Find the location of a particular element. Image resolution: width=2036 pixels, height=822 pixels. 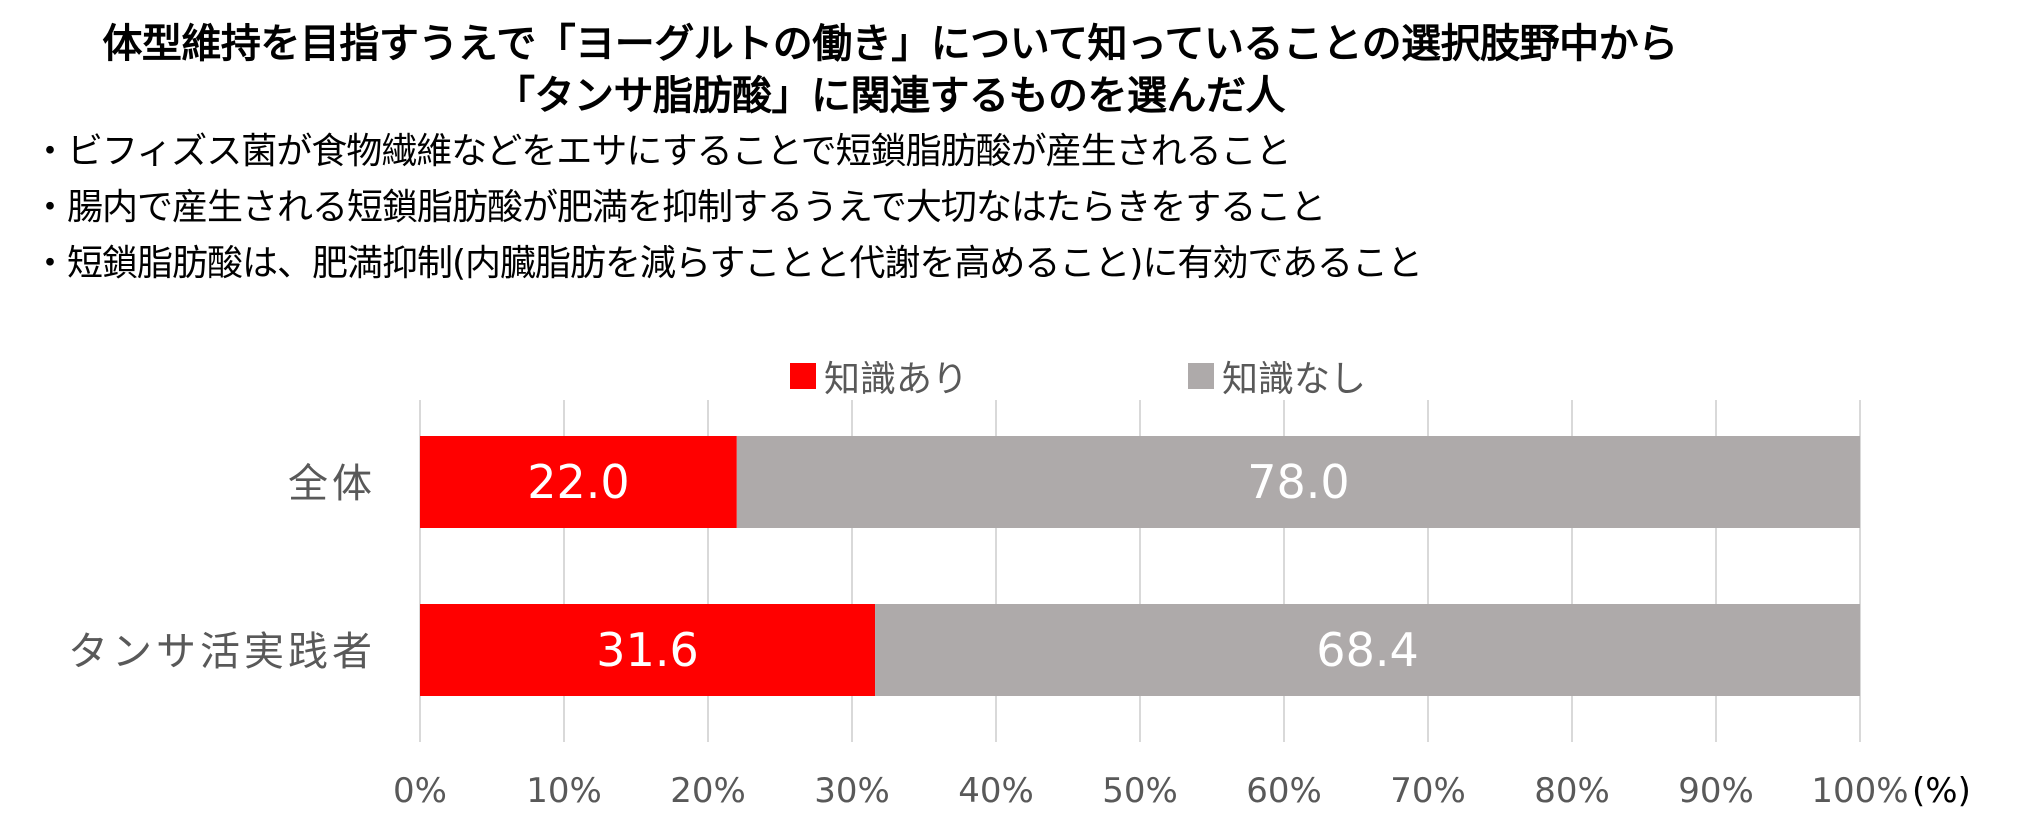

chart-title-line-1: 体型維持を目指すうえで「ヨーグルトの働き」について知っていることの選択肢野中から is located at coordinates (890, 44).